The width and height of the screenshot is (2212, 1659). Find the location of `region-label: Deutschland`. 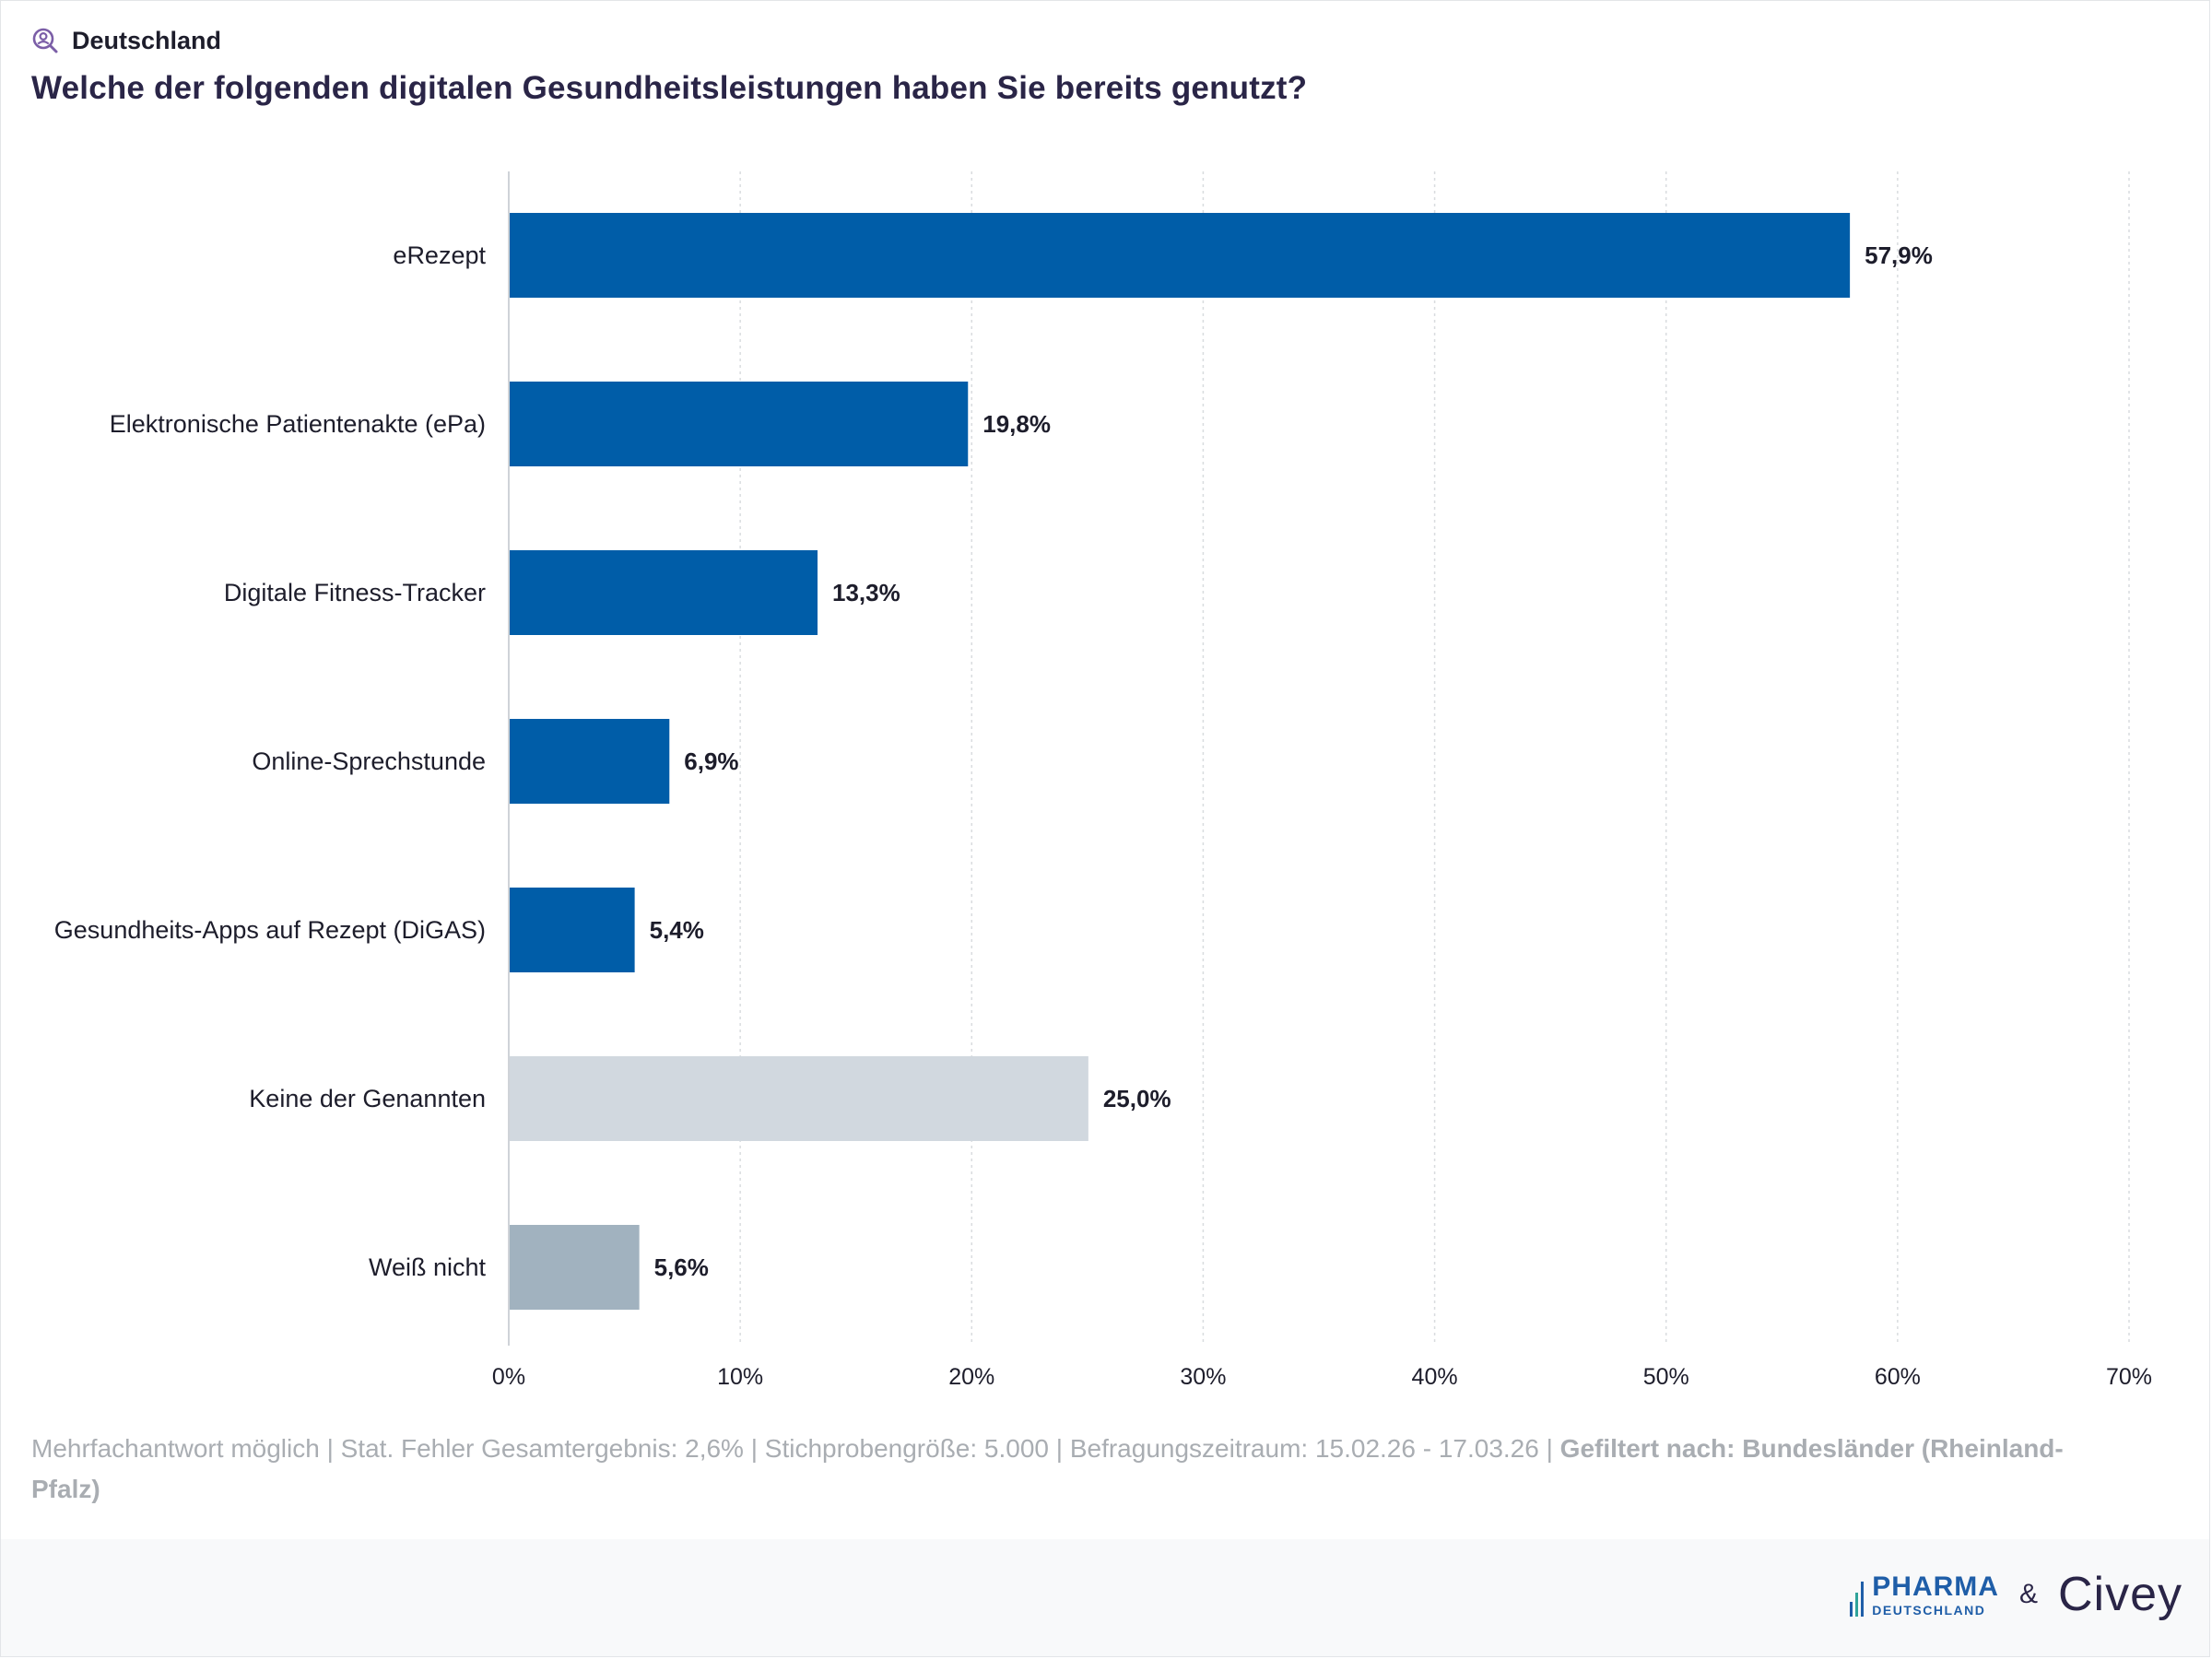

region-label: Deutschland is located at coordinates (147, 40).